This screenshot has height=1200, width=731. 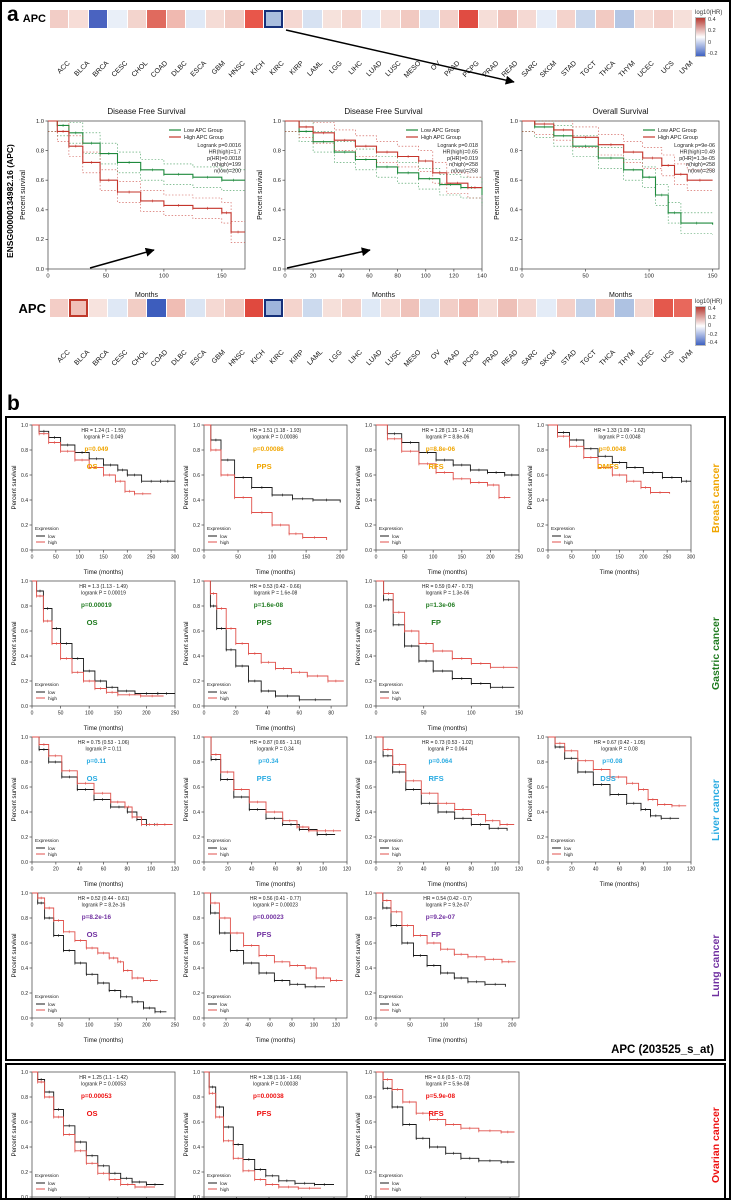 I want to click on svg-text: HR = 0.75 (0.53 - 1.06), so click(x=104, y=743).